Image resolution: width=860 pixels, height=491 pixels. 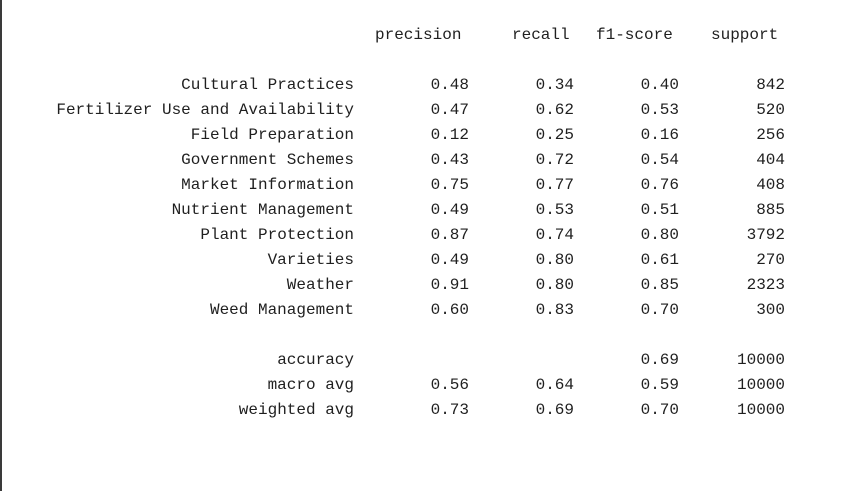 I want to click on row-label: Fertilizer Use and Availability, so click(x=205, y=110).